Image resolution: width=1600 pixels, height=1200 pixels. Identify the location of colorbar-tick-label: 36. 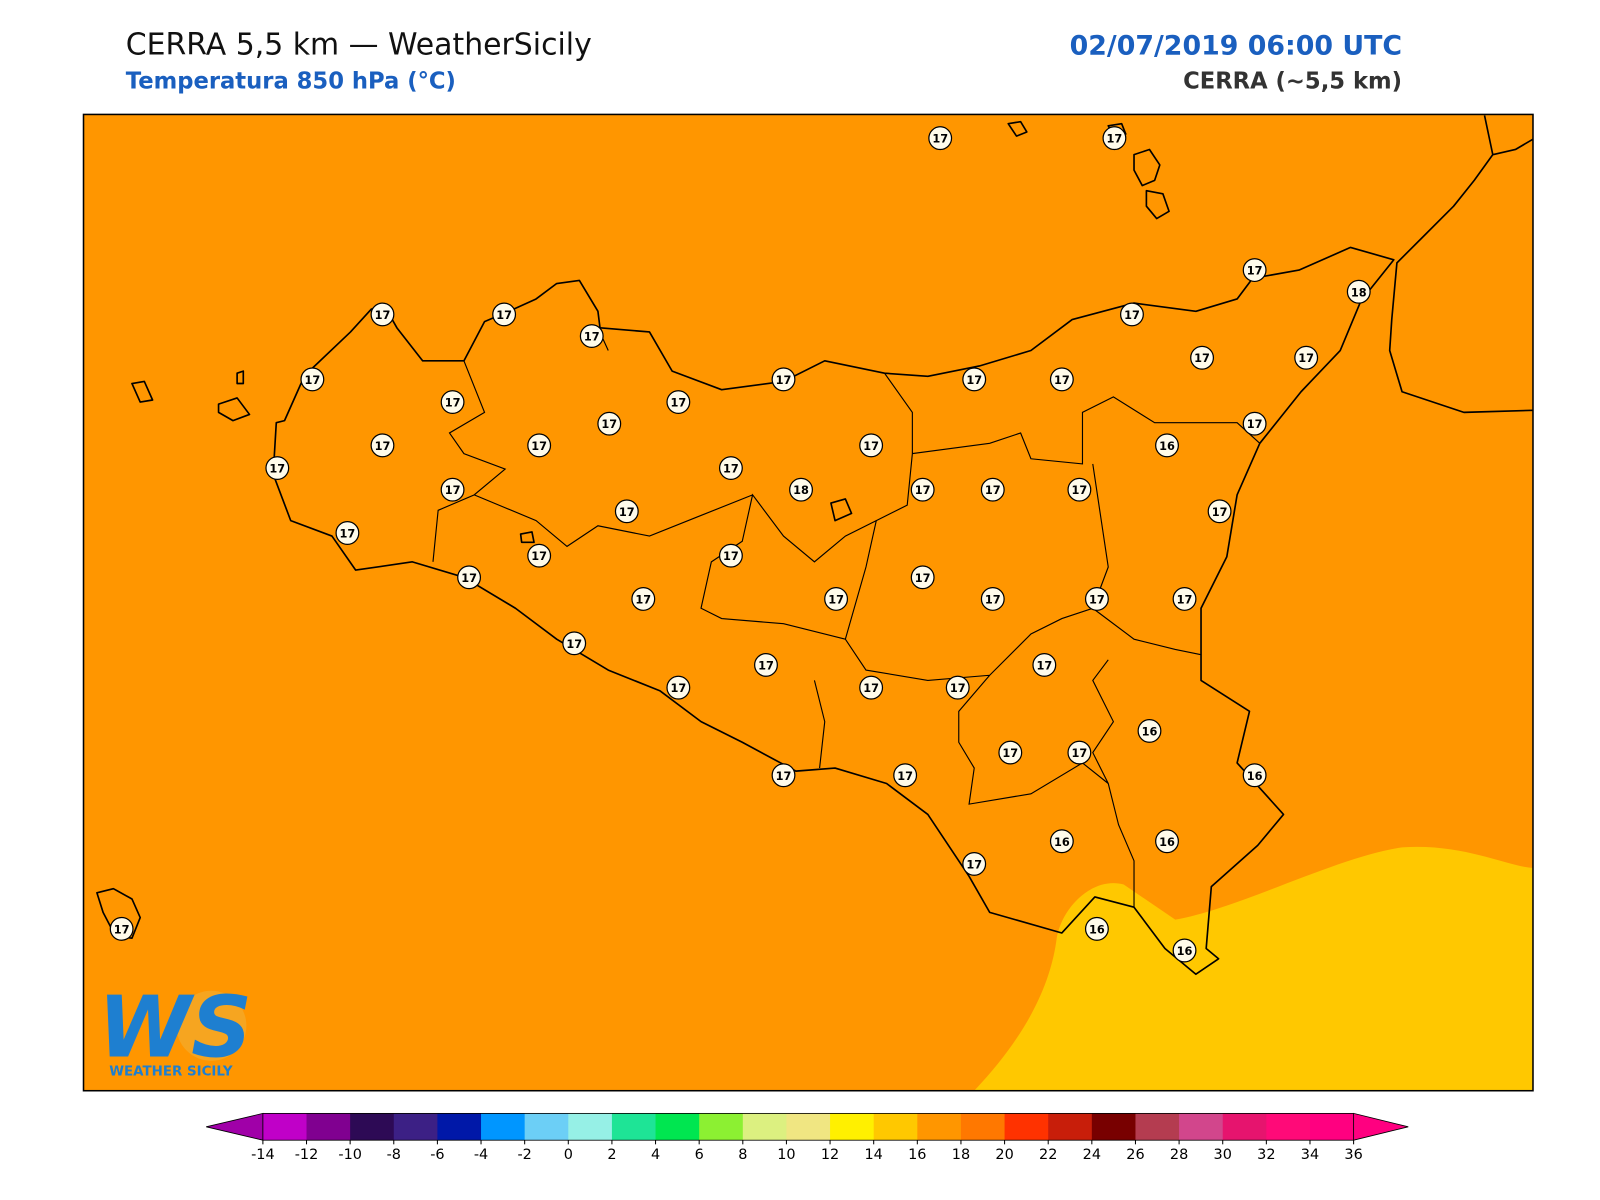
(1353, 1155).